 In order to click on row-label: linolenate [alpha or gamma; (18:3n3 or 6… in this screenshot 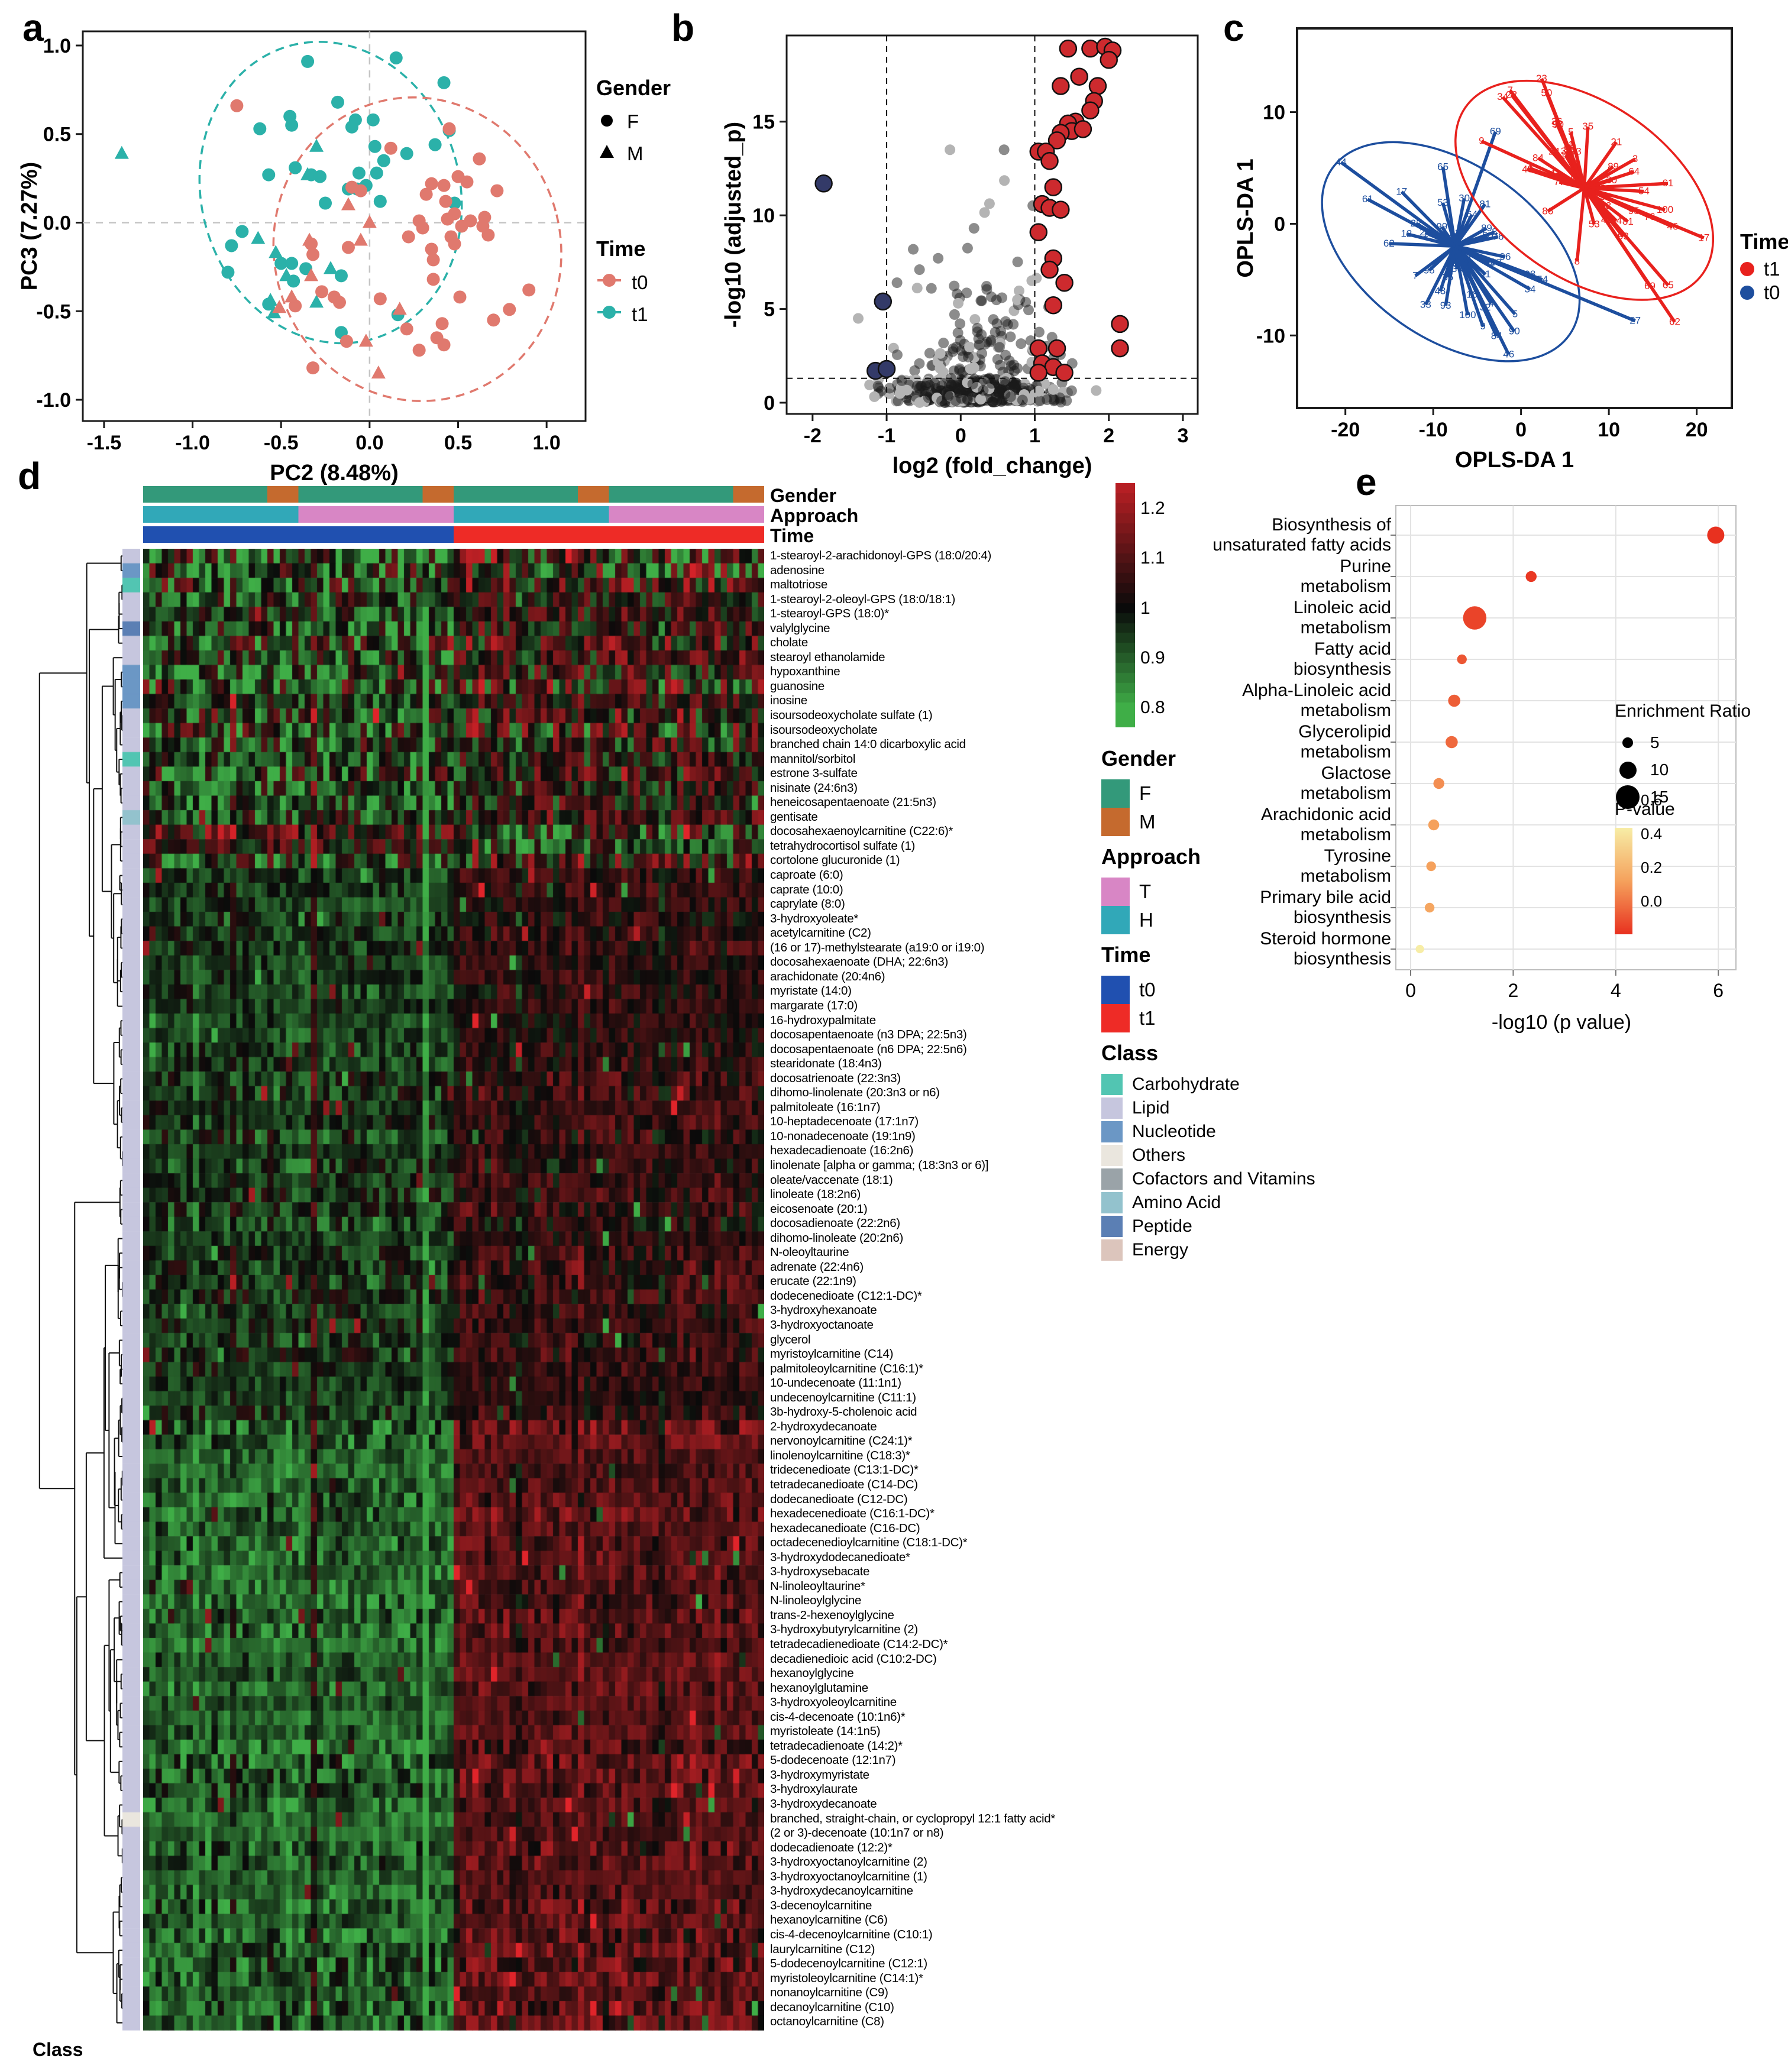, I will do `click(879, 1165)`.